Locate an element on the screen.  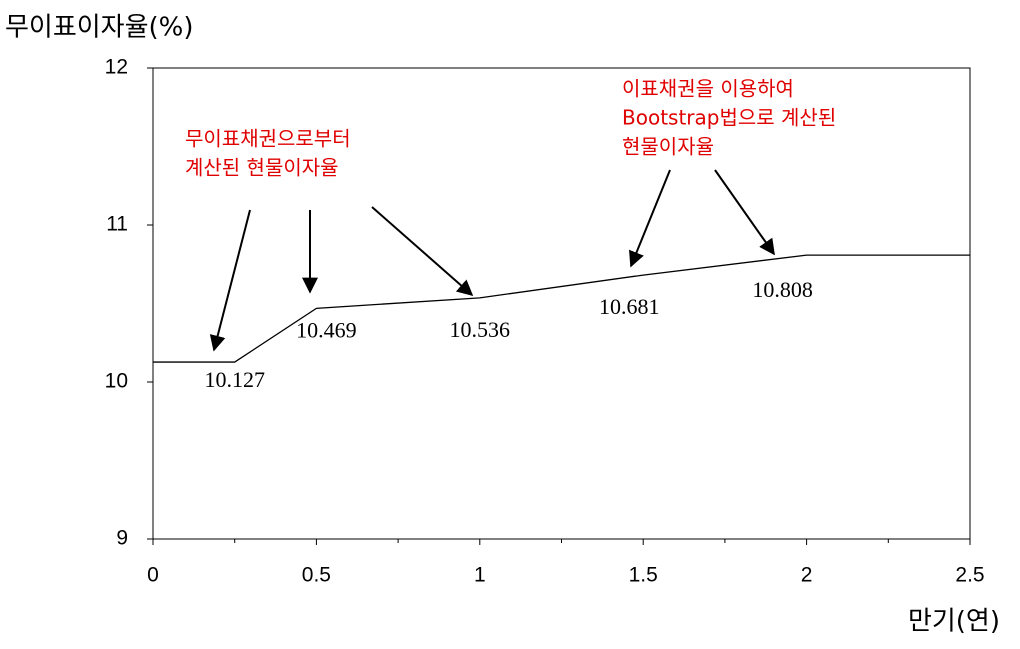
y-tick-label: 11 is located at coordinates (117, 224).